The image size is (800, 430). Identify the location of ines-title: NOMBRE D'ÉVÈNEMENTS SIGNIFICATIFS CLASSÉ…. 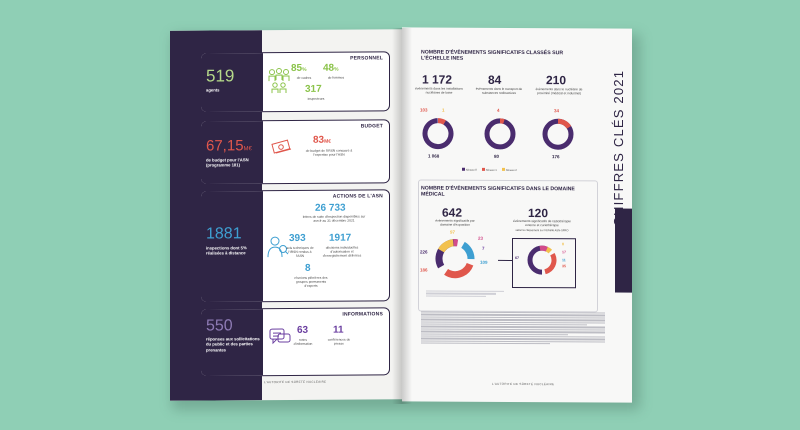
(492, 55).